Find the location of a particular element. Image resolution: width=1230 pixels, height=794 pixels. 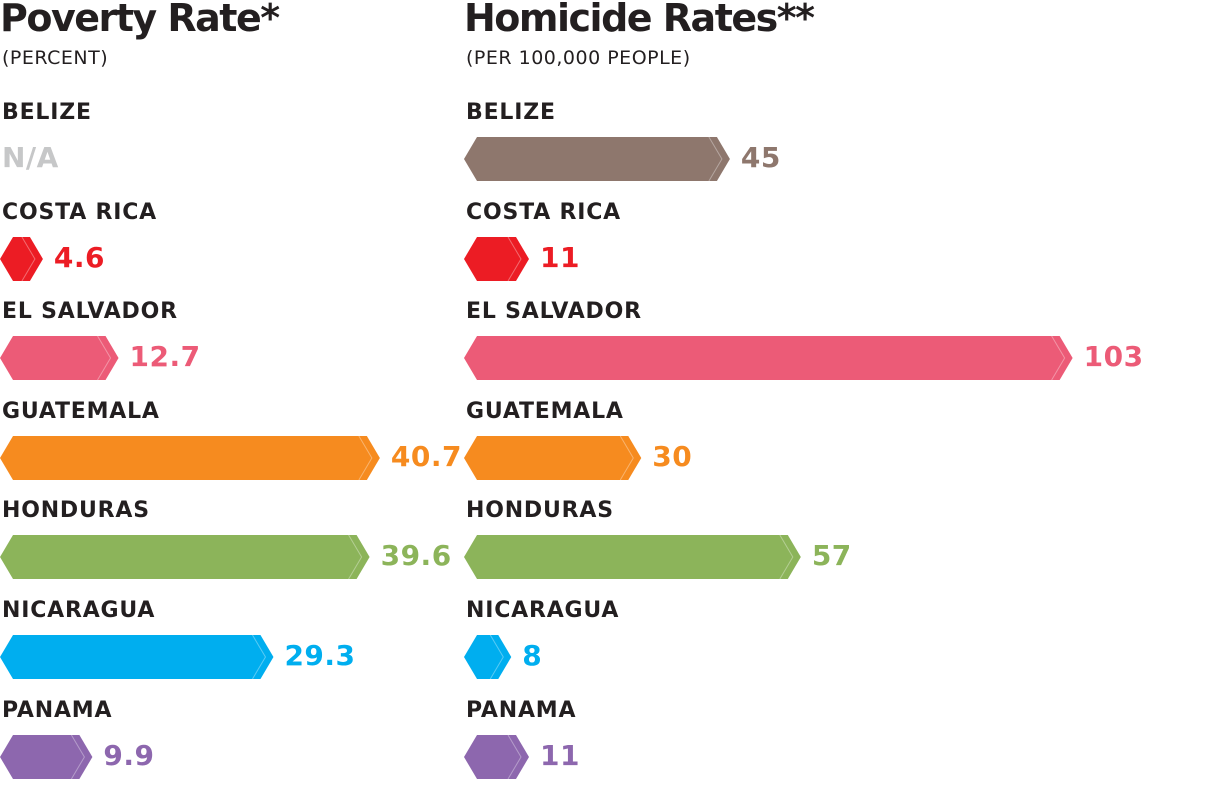

homicide-row-nicaragua: NICARAGUA 8 is located at coordinates (844, 646).